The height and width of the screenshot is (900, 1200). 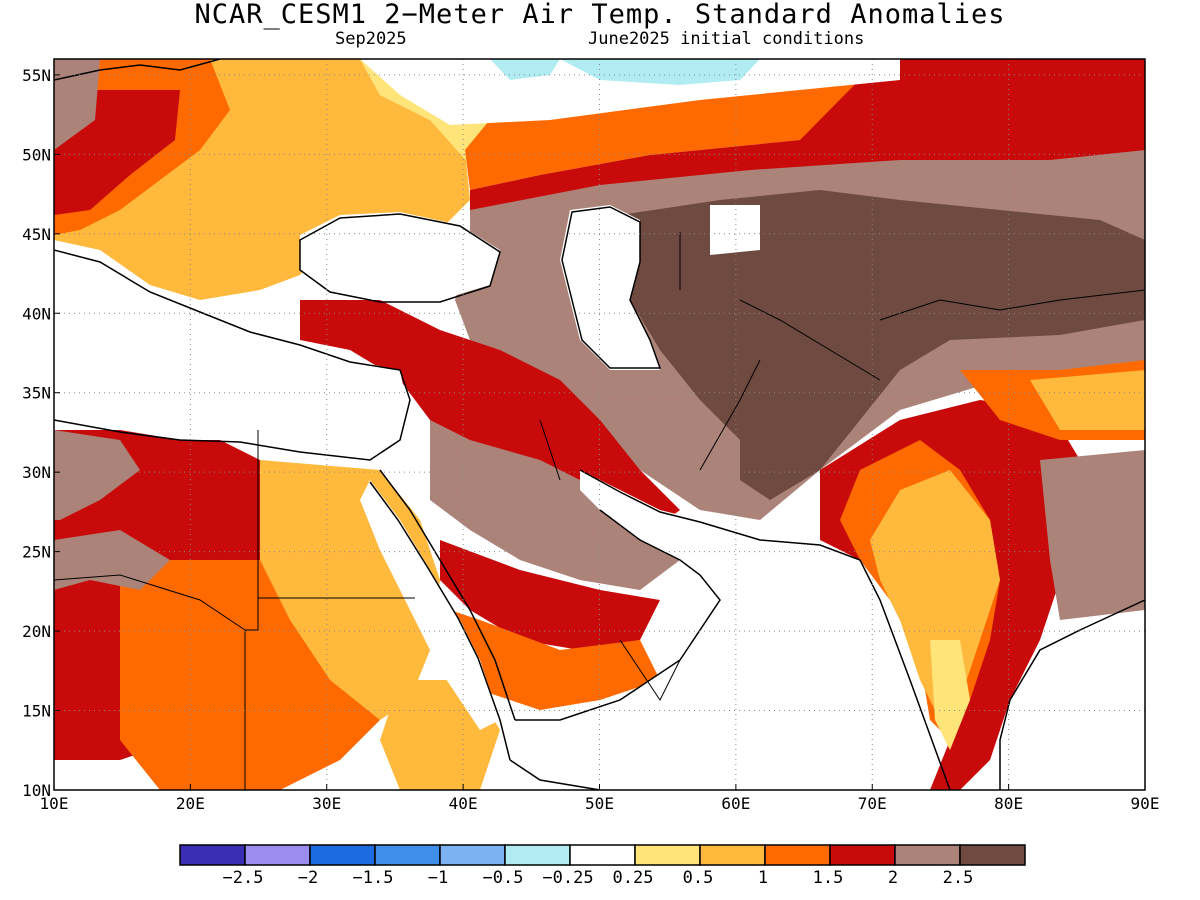 What do you see at coordinates (630, 92) in the screenshot?
I see `russia-neutral-cap` at bounding box center [630, 92].